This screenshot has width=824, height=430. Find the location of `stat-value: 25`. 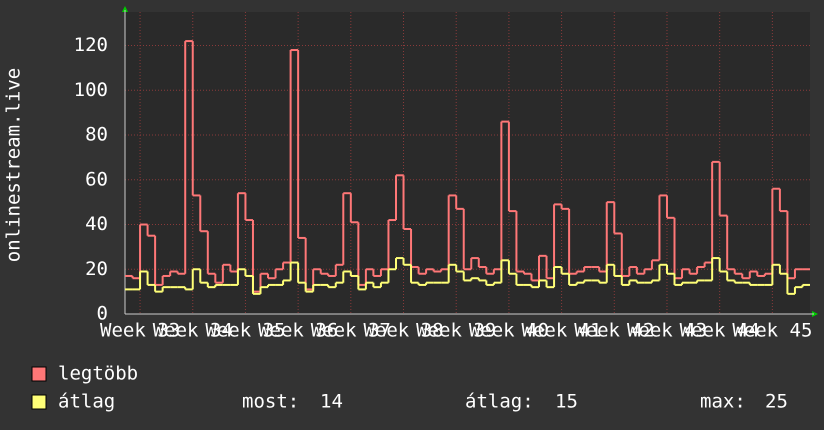

stat-value: 25 is located at coordinates (776, 402).